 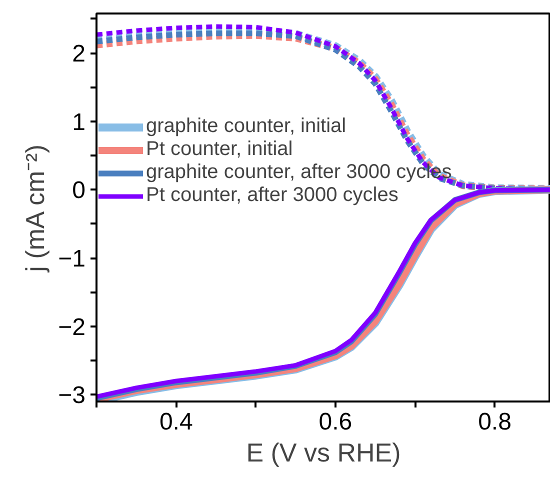 I want to click on y-tick-label: −2, so click(x=72, y=327).